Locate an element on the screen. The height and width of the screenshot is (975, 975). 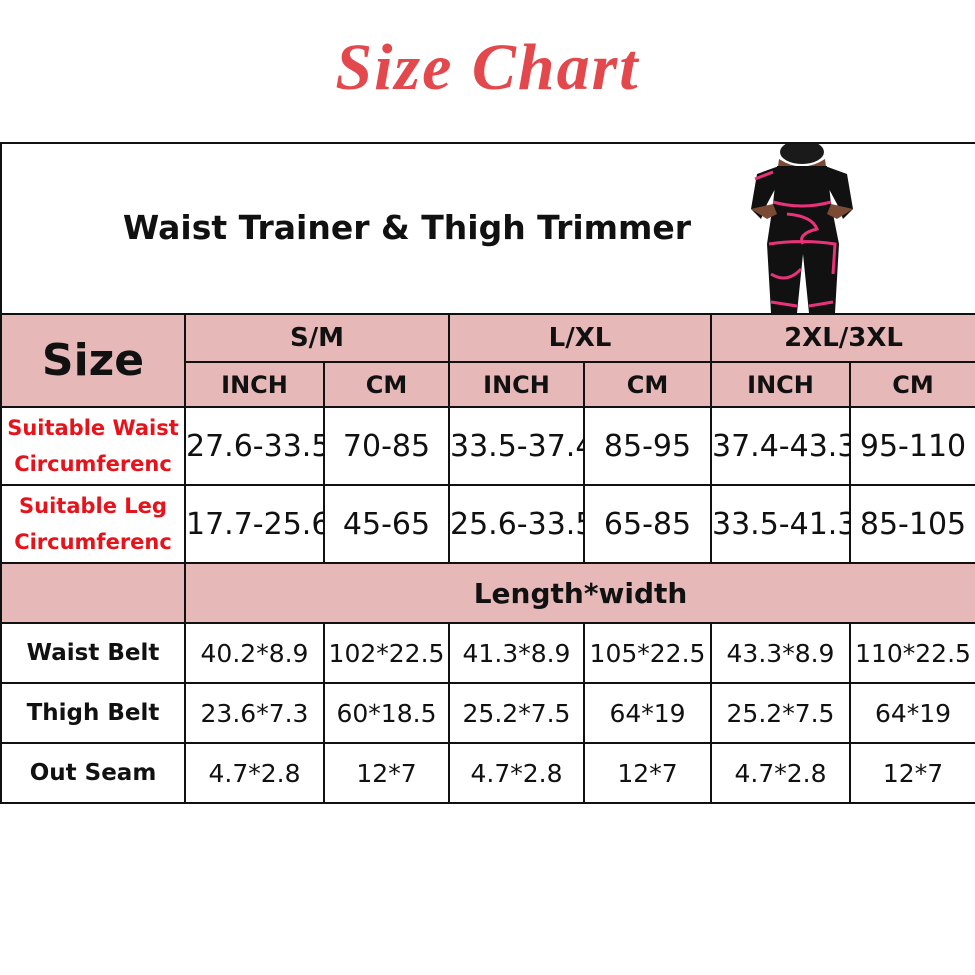
table-cell: 41.3*8.9 is located at coordinates (516, 653).